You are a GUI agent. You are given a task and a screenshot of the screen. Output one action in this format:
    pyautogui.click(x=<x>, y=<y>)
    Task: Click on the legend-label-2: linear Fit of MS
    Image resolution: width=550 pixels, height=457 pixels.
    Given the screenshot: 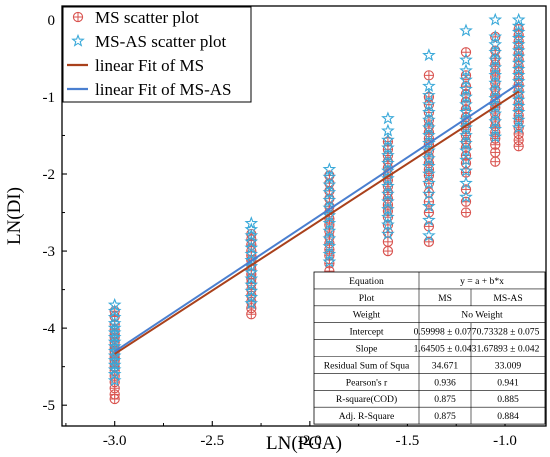 What is the action you would take?
    pyautogui.click(x=149, y=65)
    